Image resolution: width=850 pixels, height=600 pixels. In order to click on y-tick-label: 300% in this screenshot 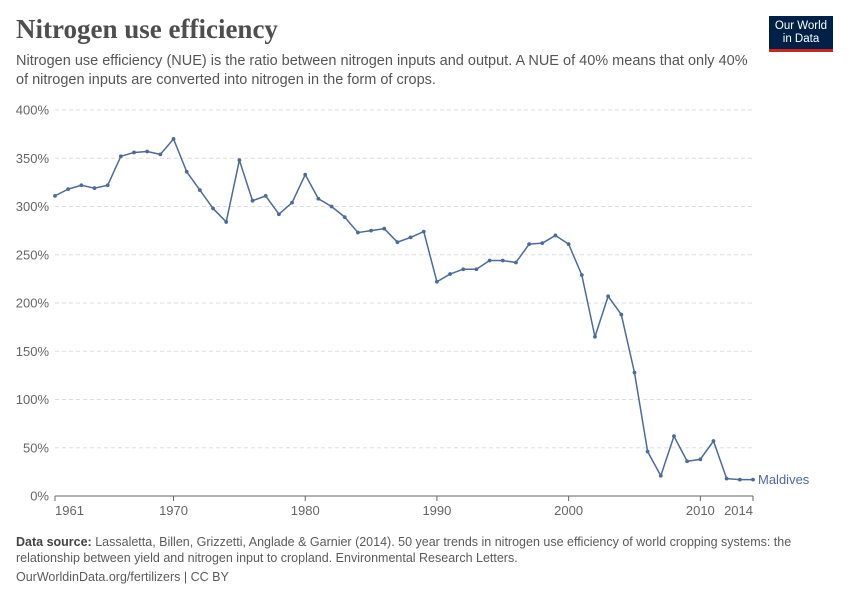, I will do `click(33, 206)`.